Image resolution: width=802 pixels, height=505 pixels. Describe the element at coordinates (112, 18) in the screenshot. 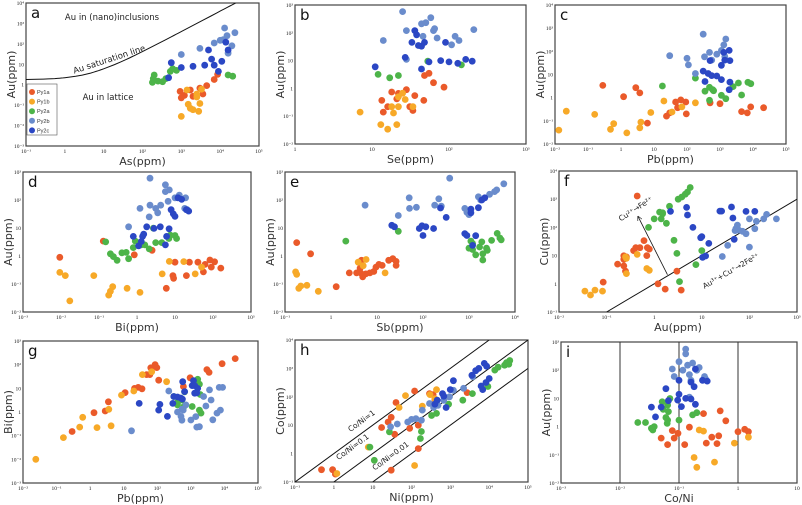

I see `annotation-nano-inclusions: Au in (nano)inclusions` at that location.